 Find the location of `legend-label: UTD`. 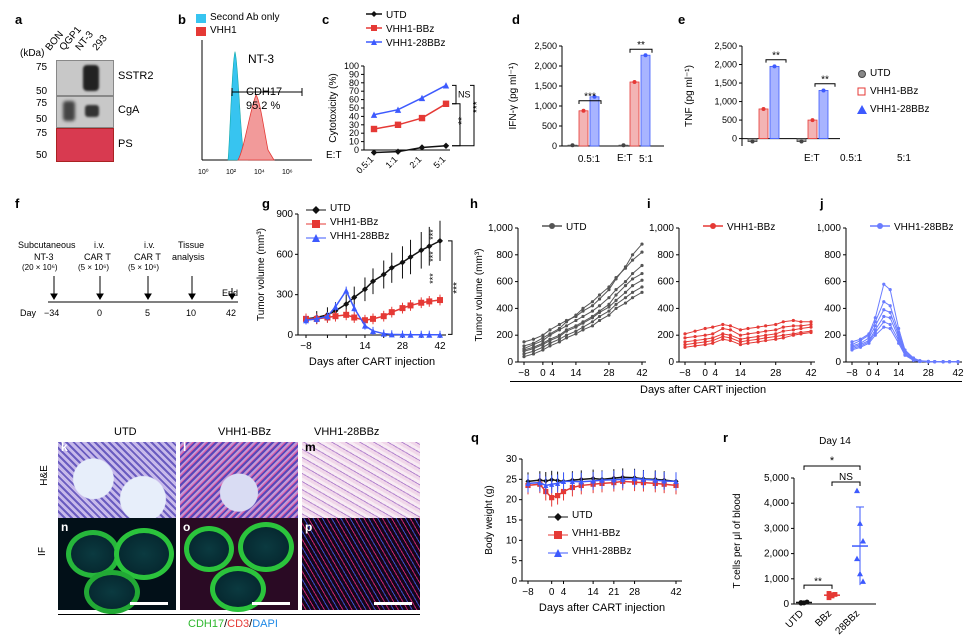

legend-label: UTD is located at coordinates (396, 15).